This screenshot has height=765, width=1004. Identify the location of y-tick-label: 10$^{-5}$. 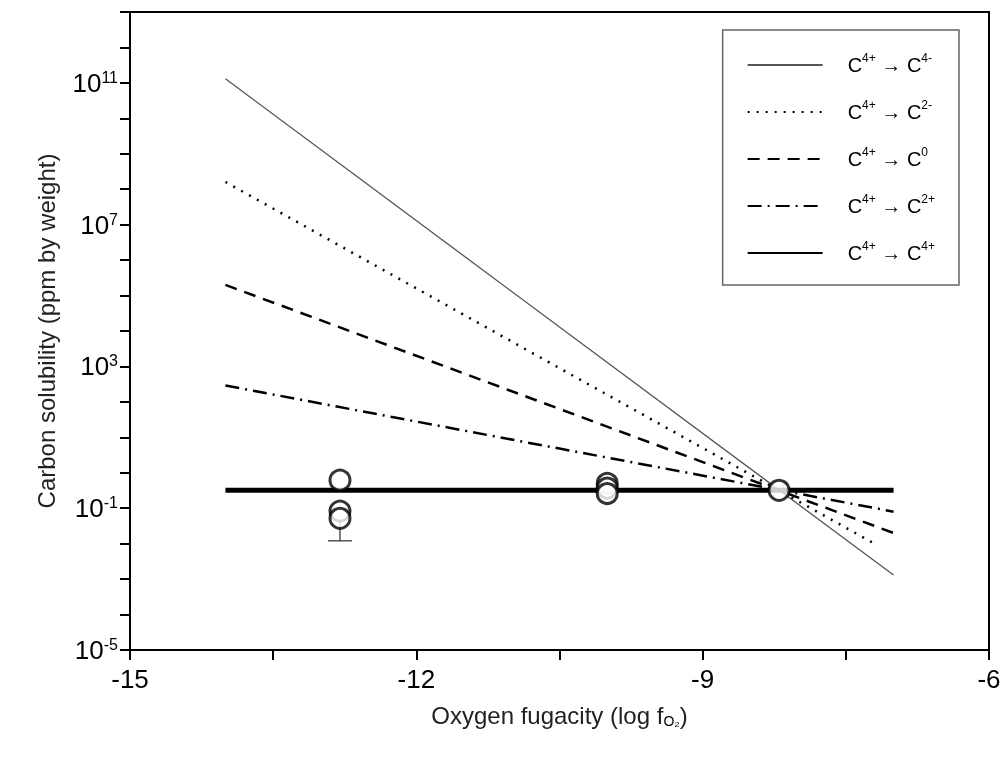
(96, 650).